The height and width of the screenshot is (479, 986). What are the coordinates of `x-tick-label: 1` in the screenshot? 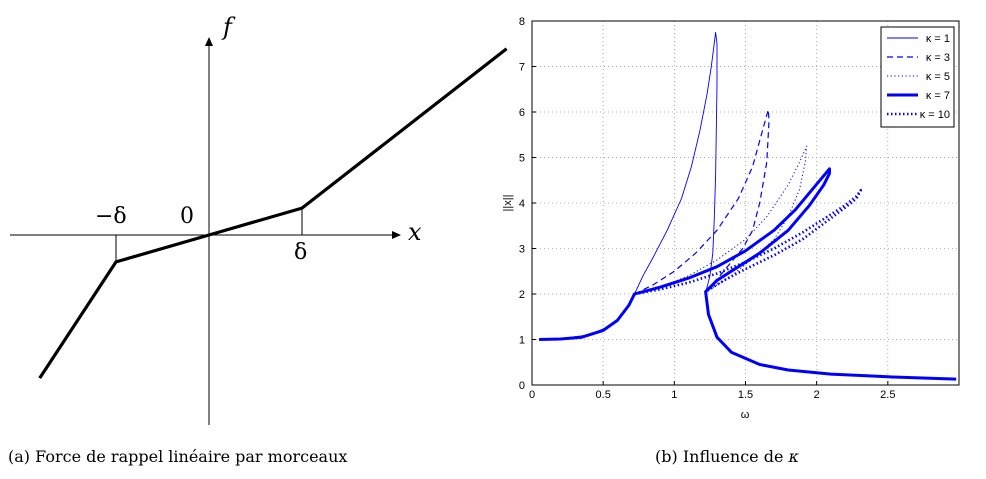 It's located at (674, 395).